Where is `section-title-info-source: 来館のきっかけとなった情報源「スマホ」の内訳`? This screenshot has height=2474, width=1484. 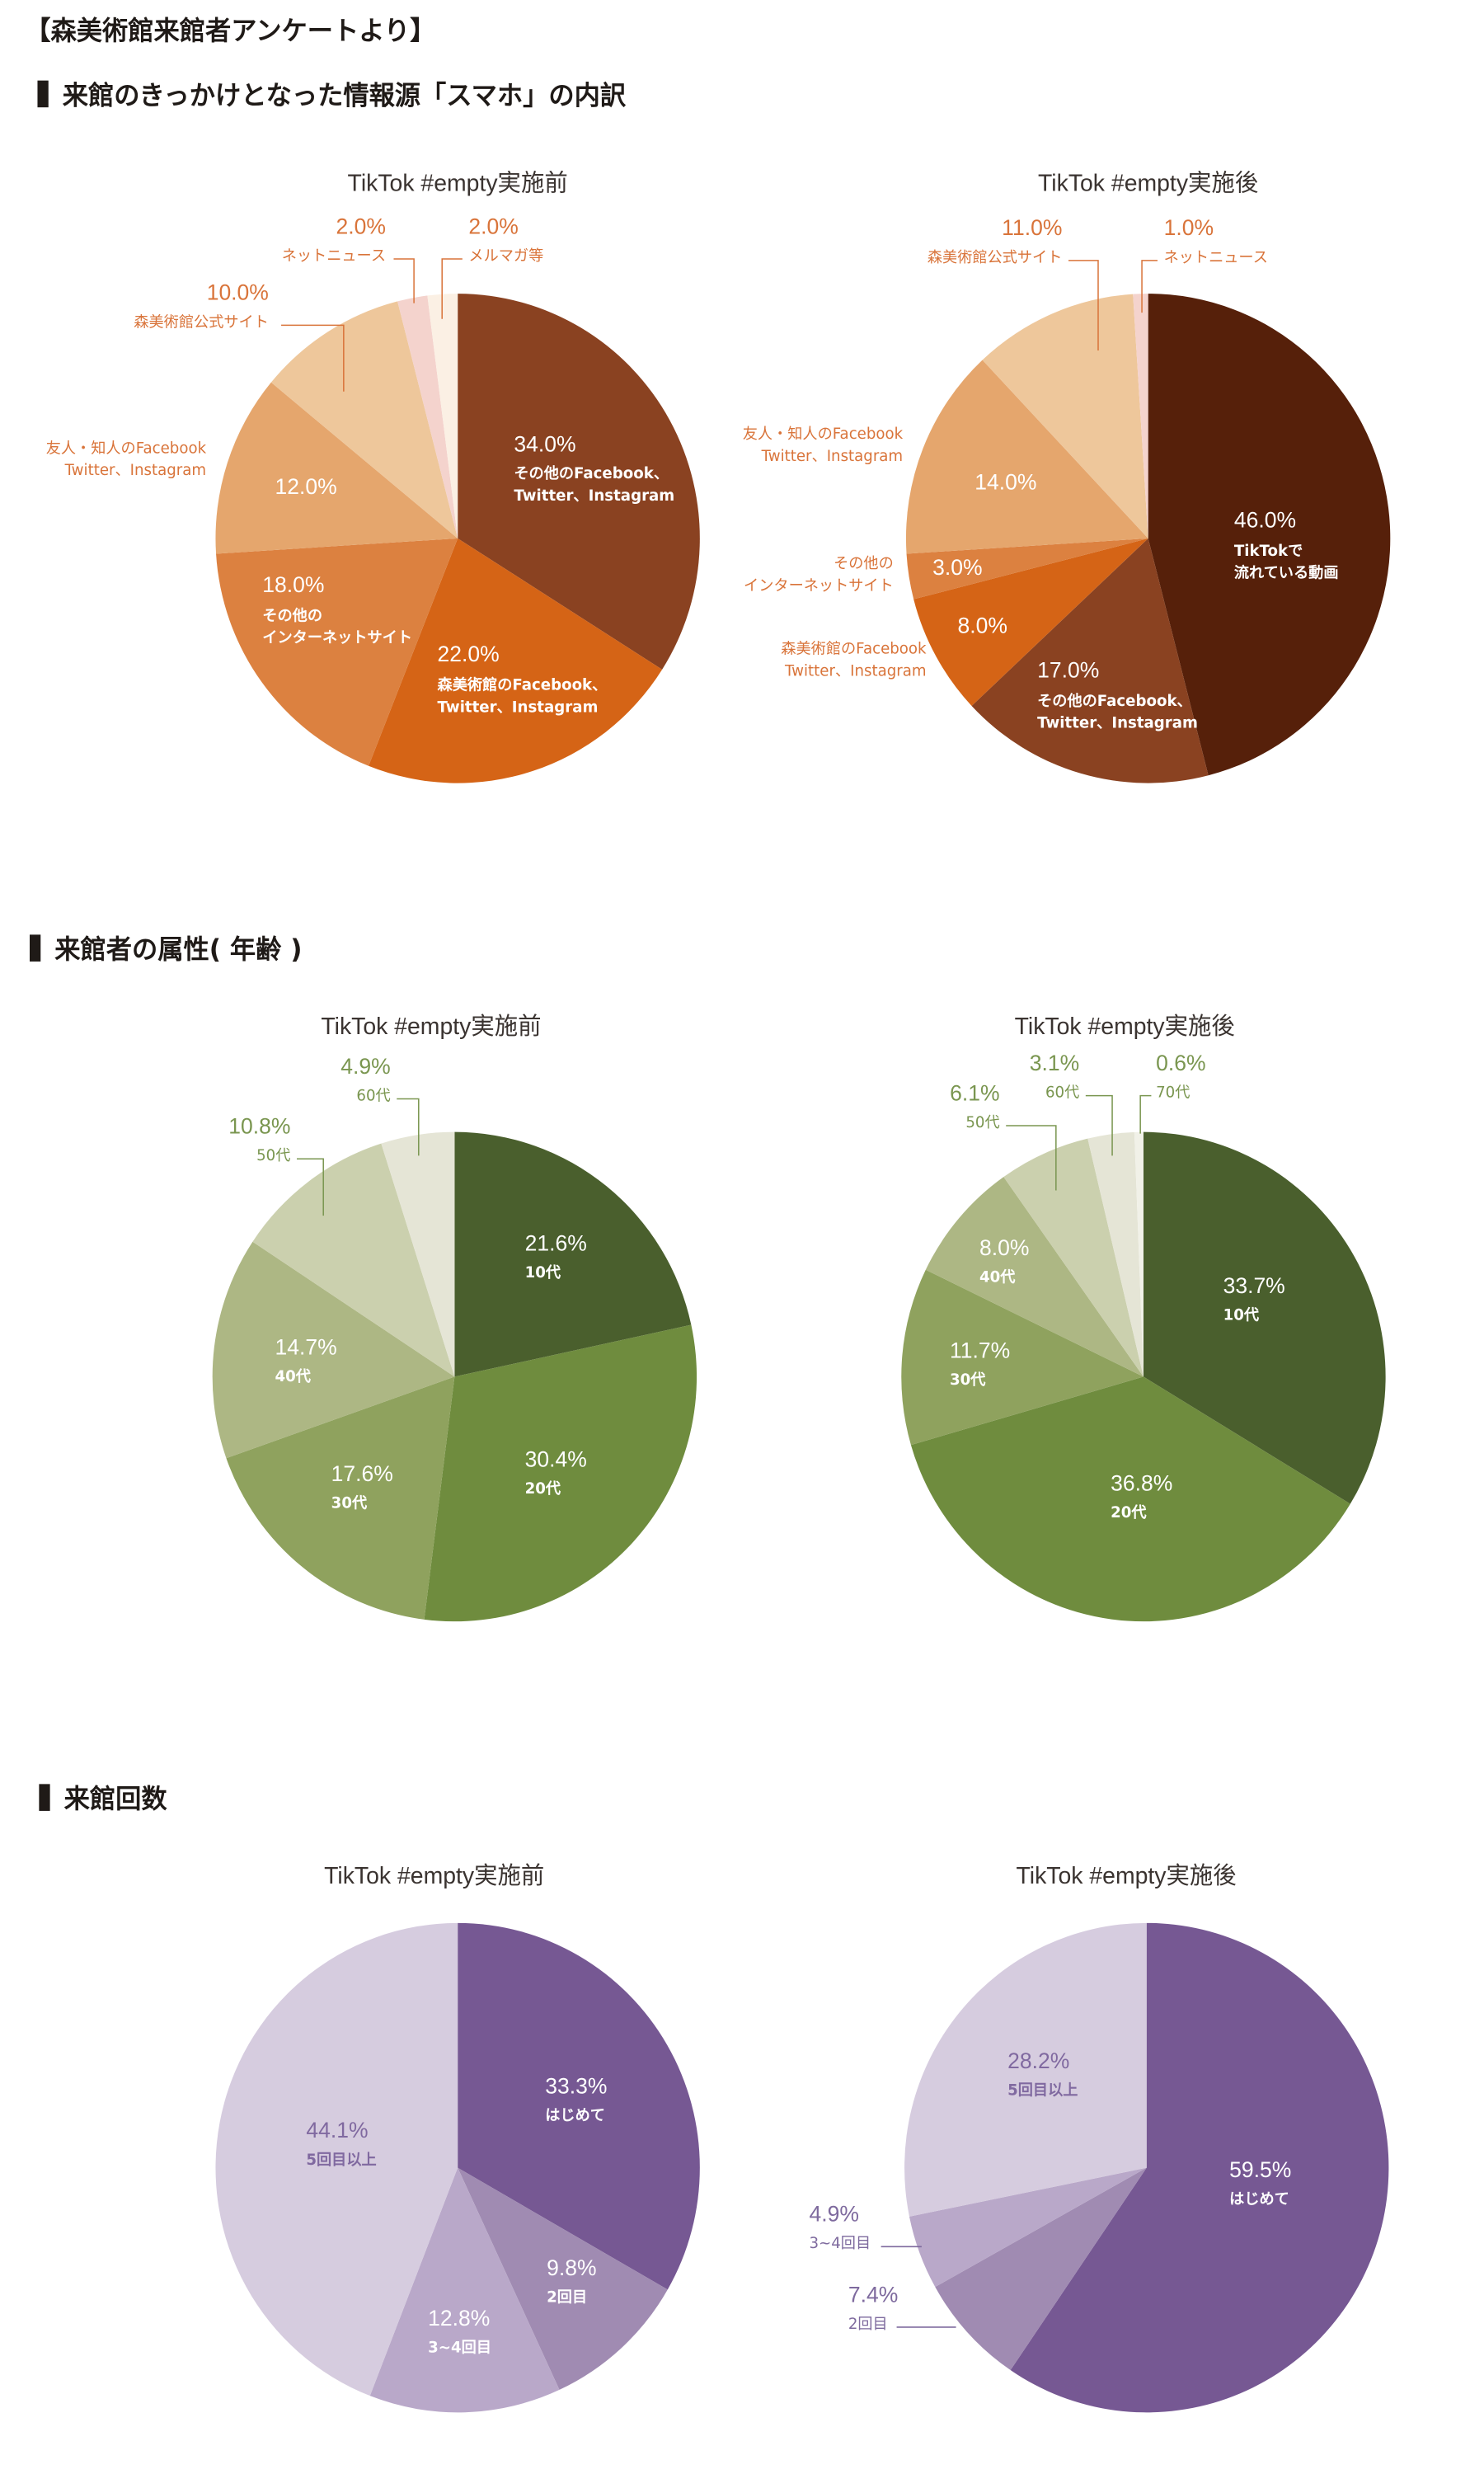
section-title-info-source: 来館のきっかけとなった情報源「スマホ」の内訳 is located at coordinates (345, 95).